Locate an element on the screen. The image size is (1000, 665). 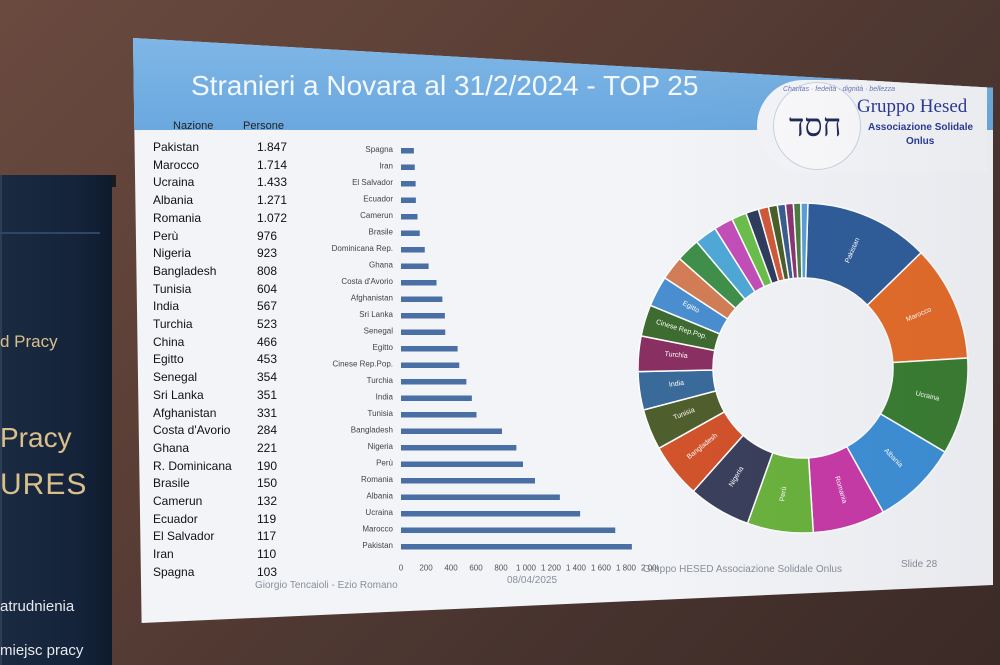
bar-category-label: Tunisia is located at coordinates (381, 413).